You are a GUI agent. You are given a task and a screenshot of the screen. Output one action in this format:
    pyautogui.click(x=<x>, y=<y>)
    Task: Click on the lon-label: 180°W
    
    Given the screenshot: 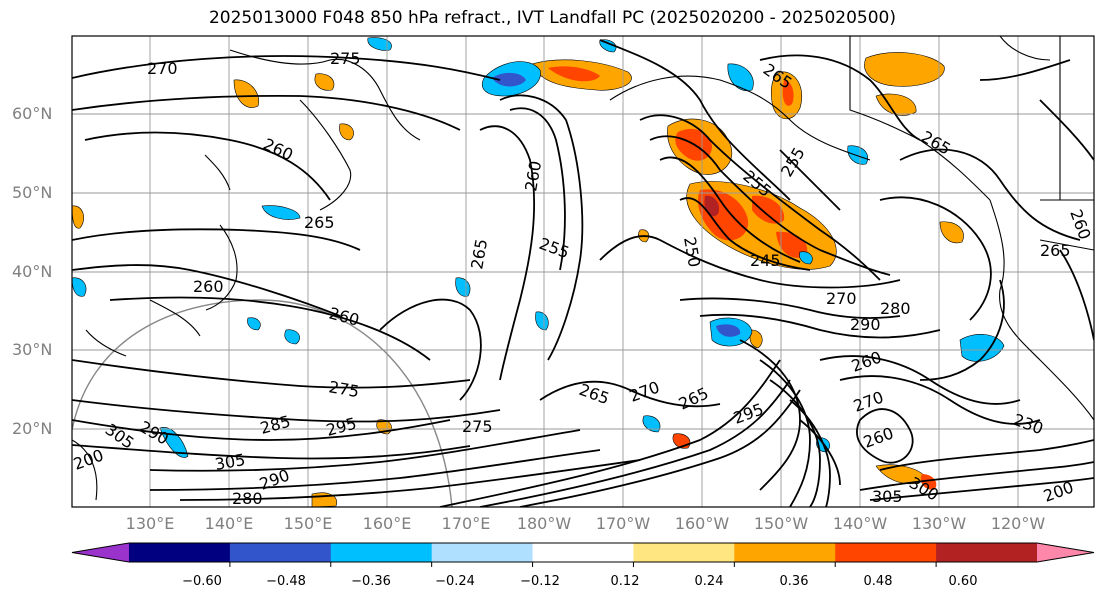 What is the action you would take?
    pyautogui.click(x=544, y=523)
    